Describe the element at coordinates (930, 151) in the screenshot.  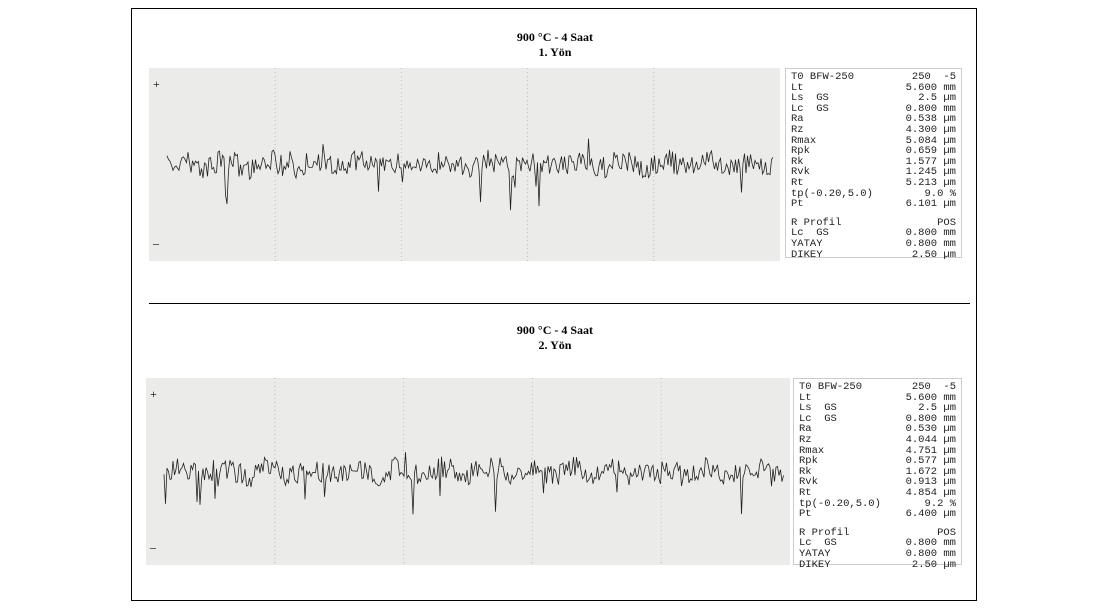
I see `param-value: 0.659 µm` at that location.